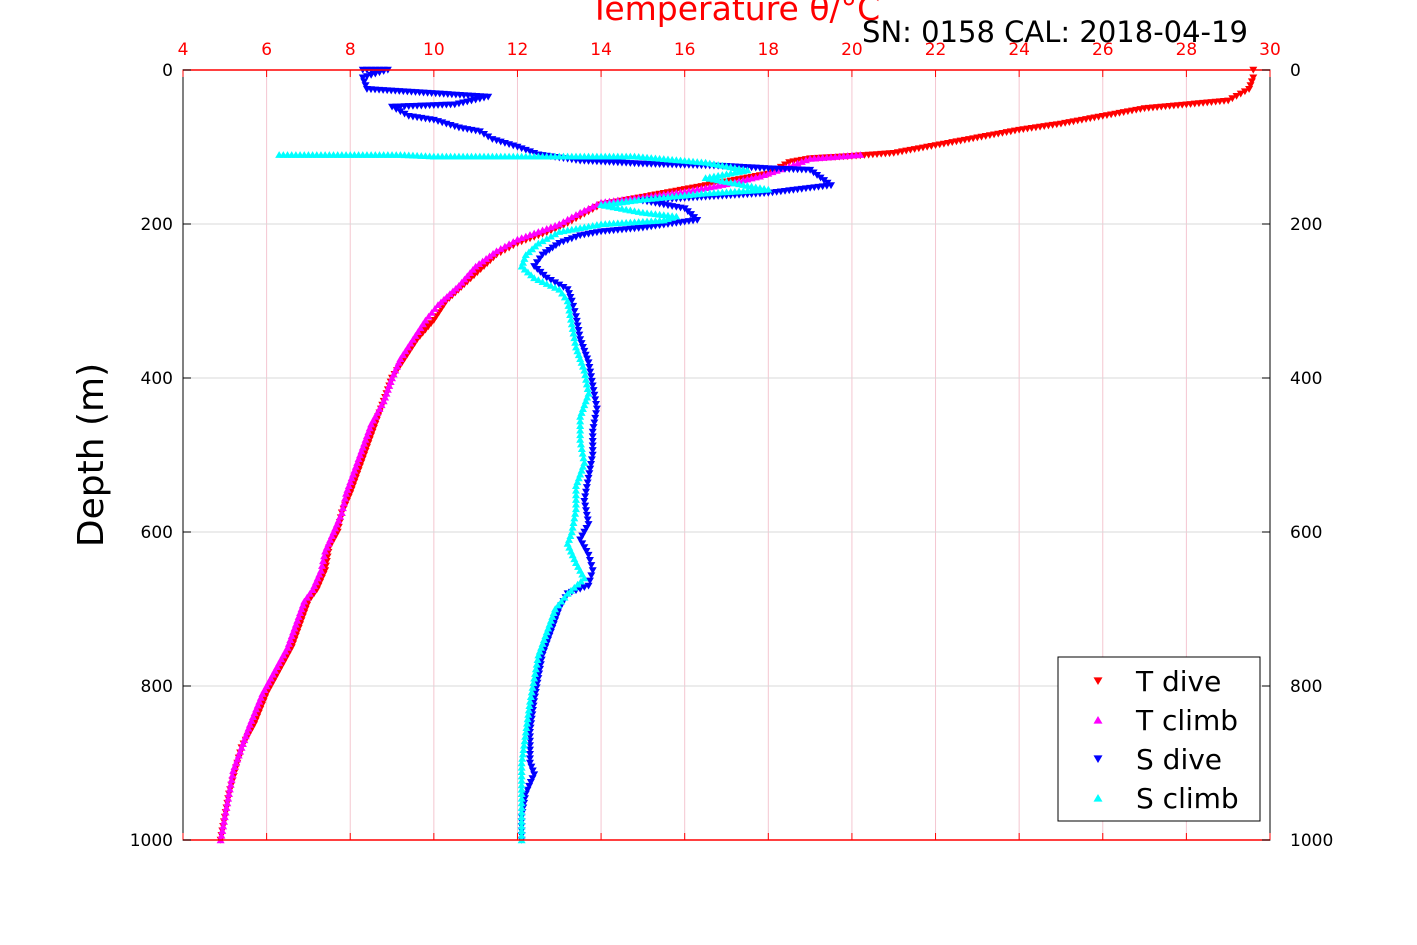 This screenshot has height=945, width=1417. What do you see at coordinates (1098, 719) in the screenshot?
I see `legend-marker` at bounding box center [1098, 719].